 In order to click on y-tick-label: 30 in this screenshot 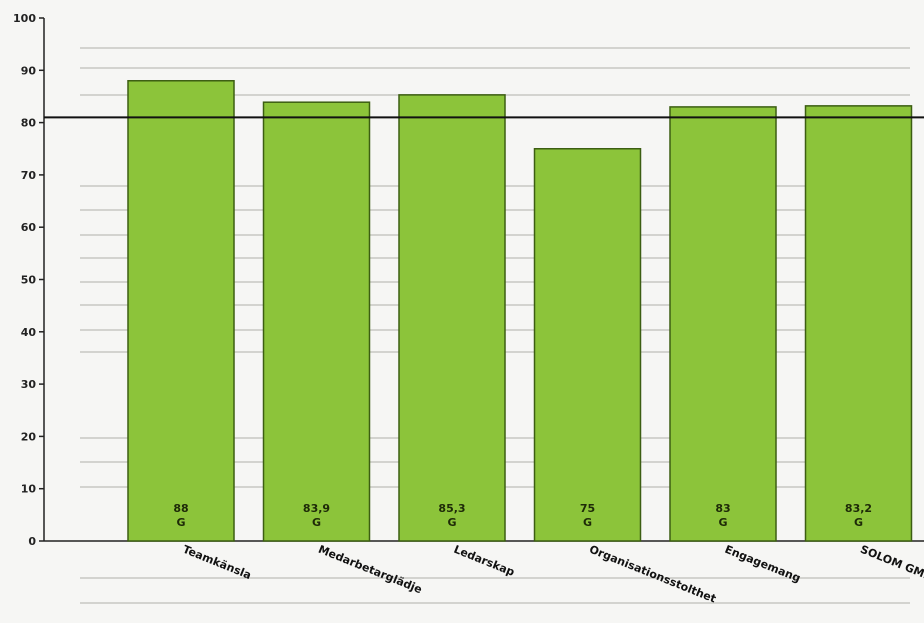, I will do `click(29, 384)`.